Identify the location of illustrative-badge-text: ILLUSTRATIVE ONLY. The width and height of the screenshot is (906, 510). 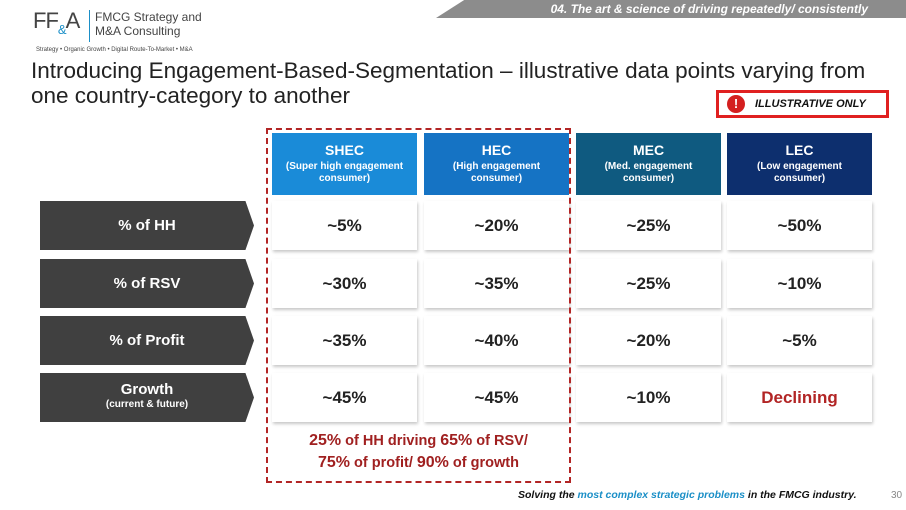
(810, 104).